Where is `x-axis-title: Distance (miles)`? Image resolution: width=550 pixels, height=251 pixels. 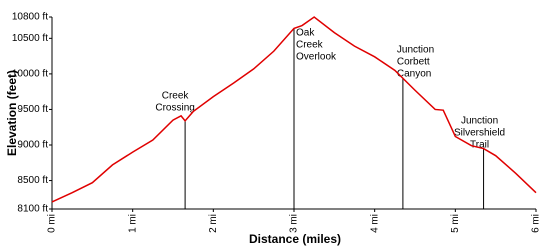 x-axis-title: Distance (miles) is located at coordinates (295, 239).